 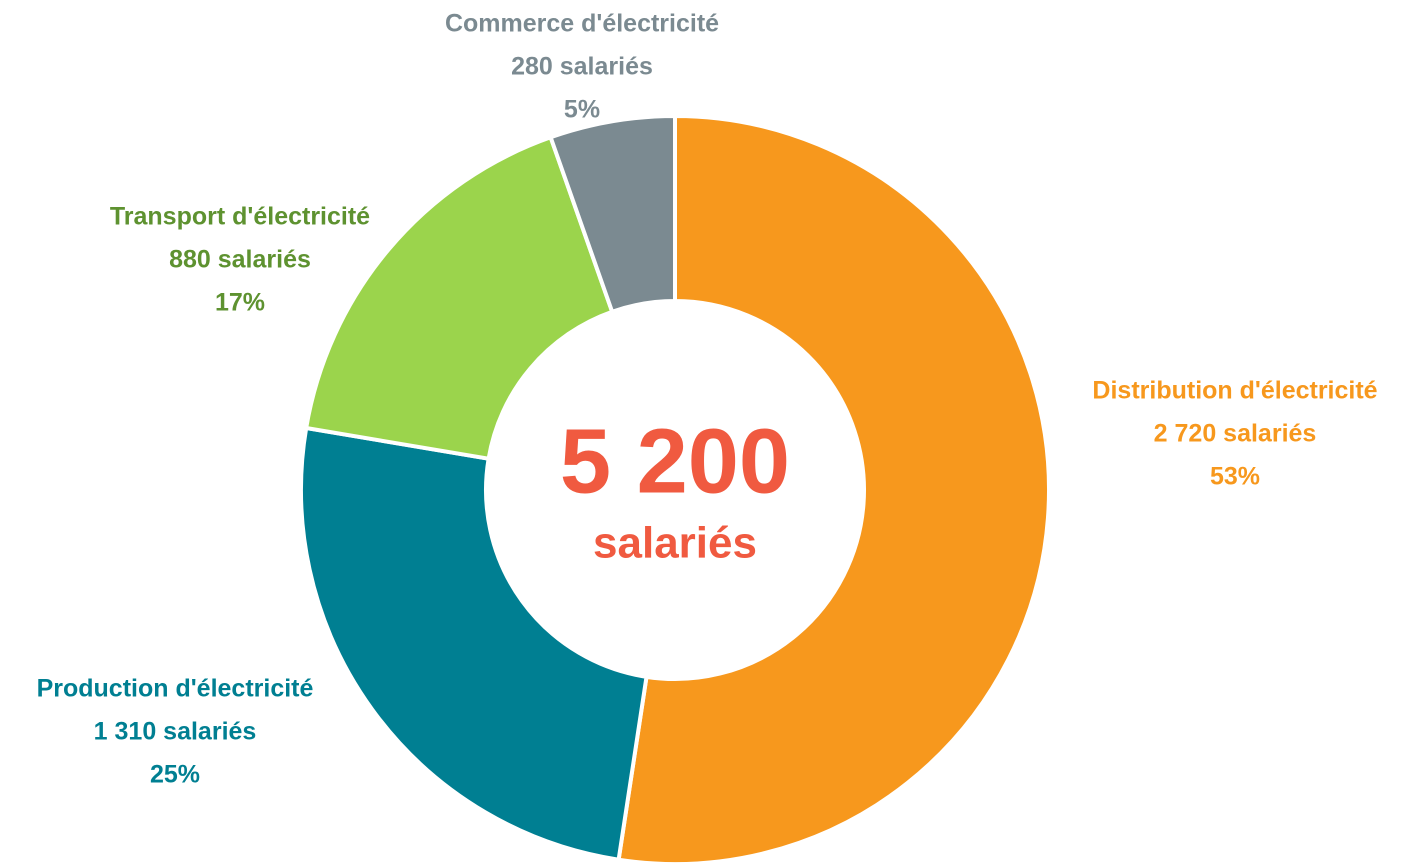 I want to click on slice-value-label: 1 310 salariés, so click(x=175, y=732).